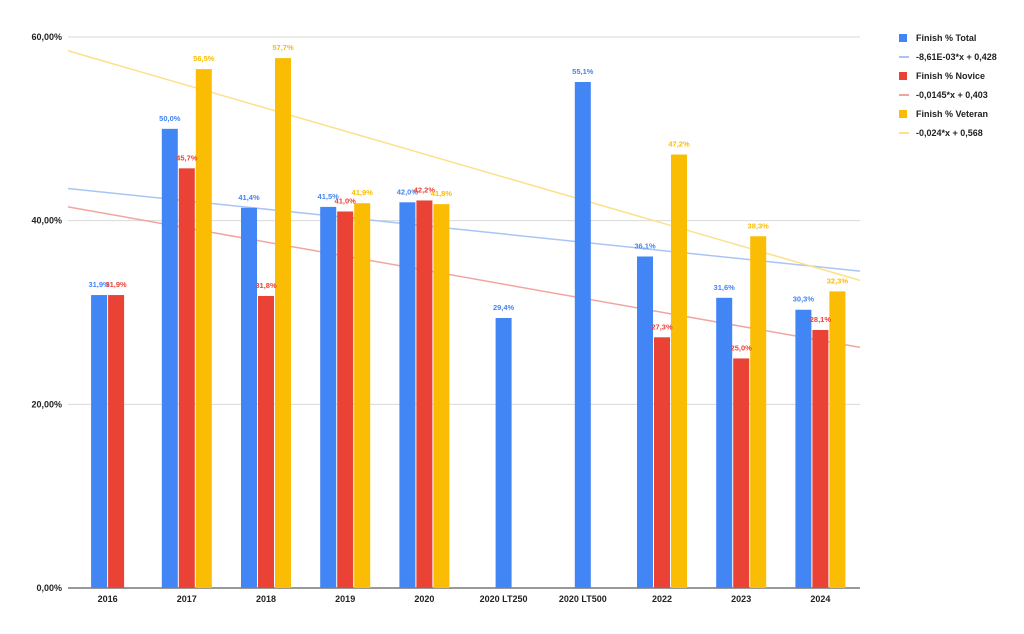 The height and width of the screenshot is (634, 1024). What do you see at coordinates (946, 37) in the screenshot?
I see `legend-label-total: Finish % Total` at bounding box center [946, 37].